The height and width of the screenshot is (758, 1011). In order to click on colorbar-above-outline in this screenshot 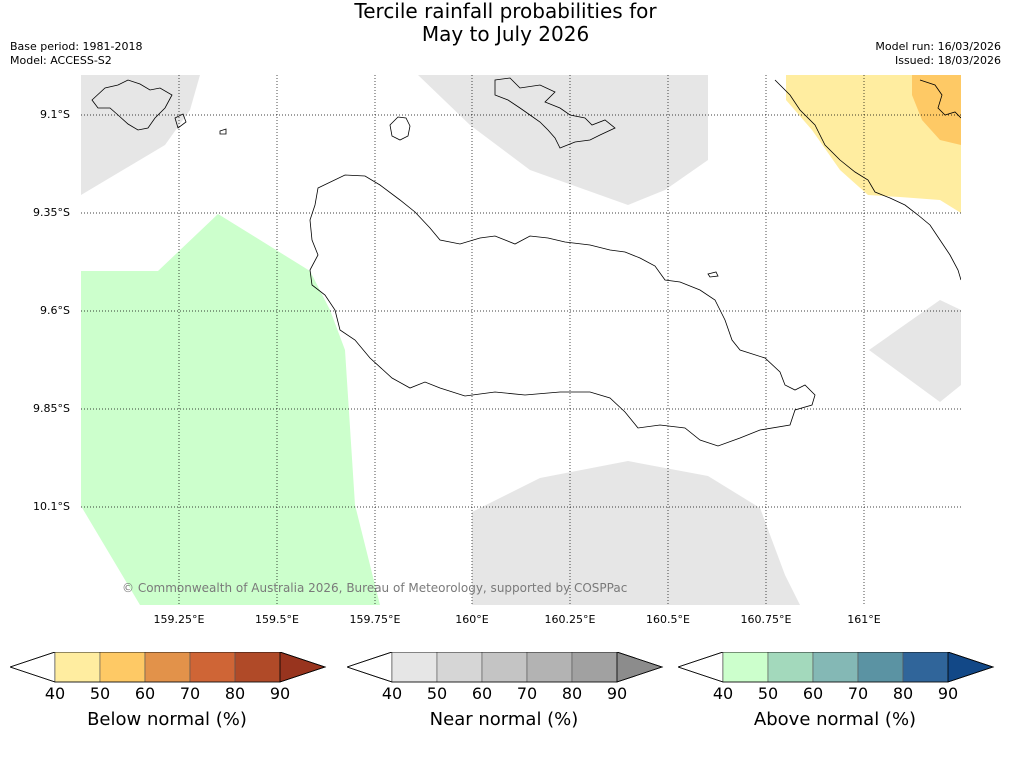, I will do `click(836, 667)`.